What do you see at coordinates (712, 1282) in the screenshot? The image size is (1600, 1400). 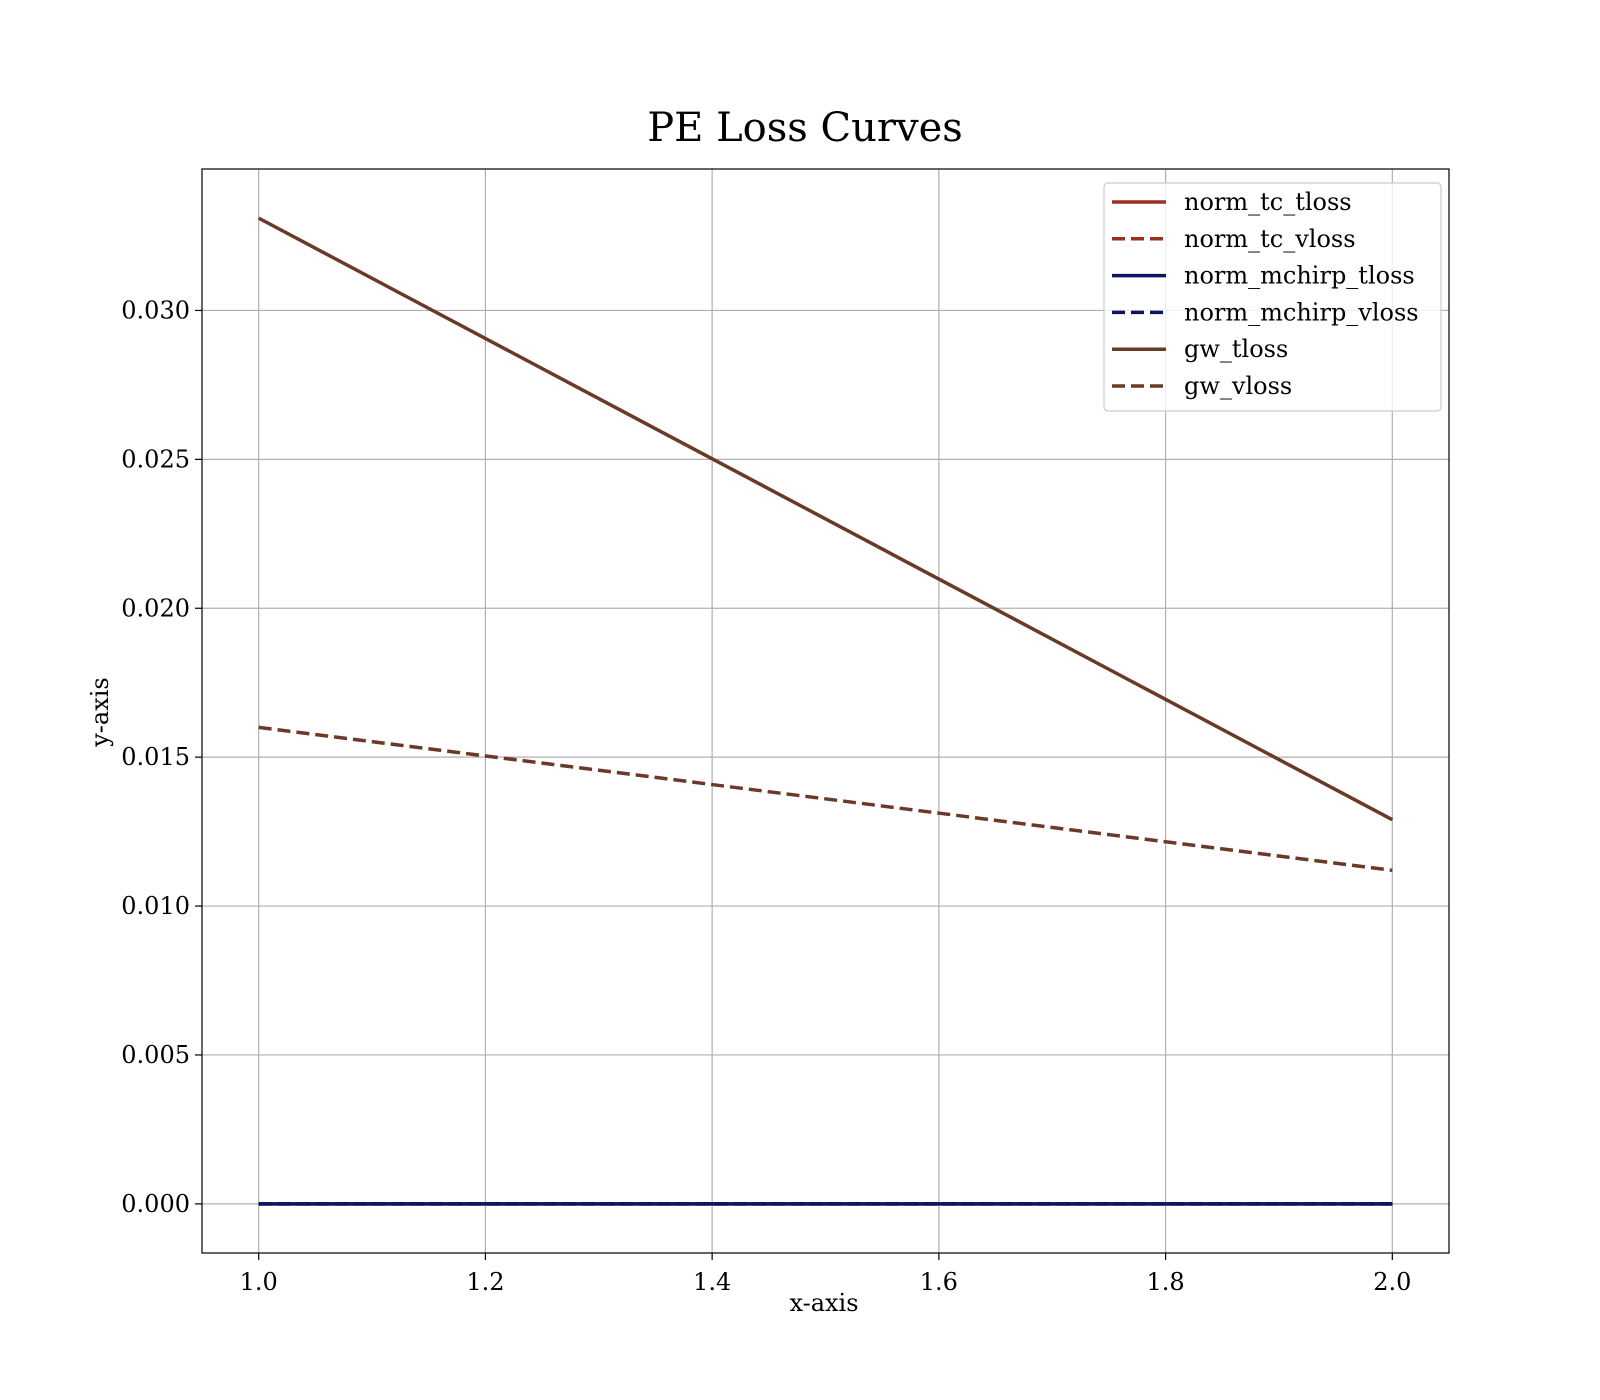 I see `x-tick-label: 1.4` at bounding box center [712, 1282].